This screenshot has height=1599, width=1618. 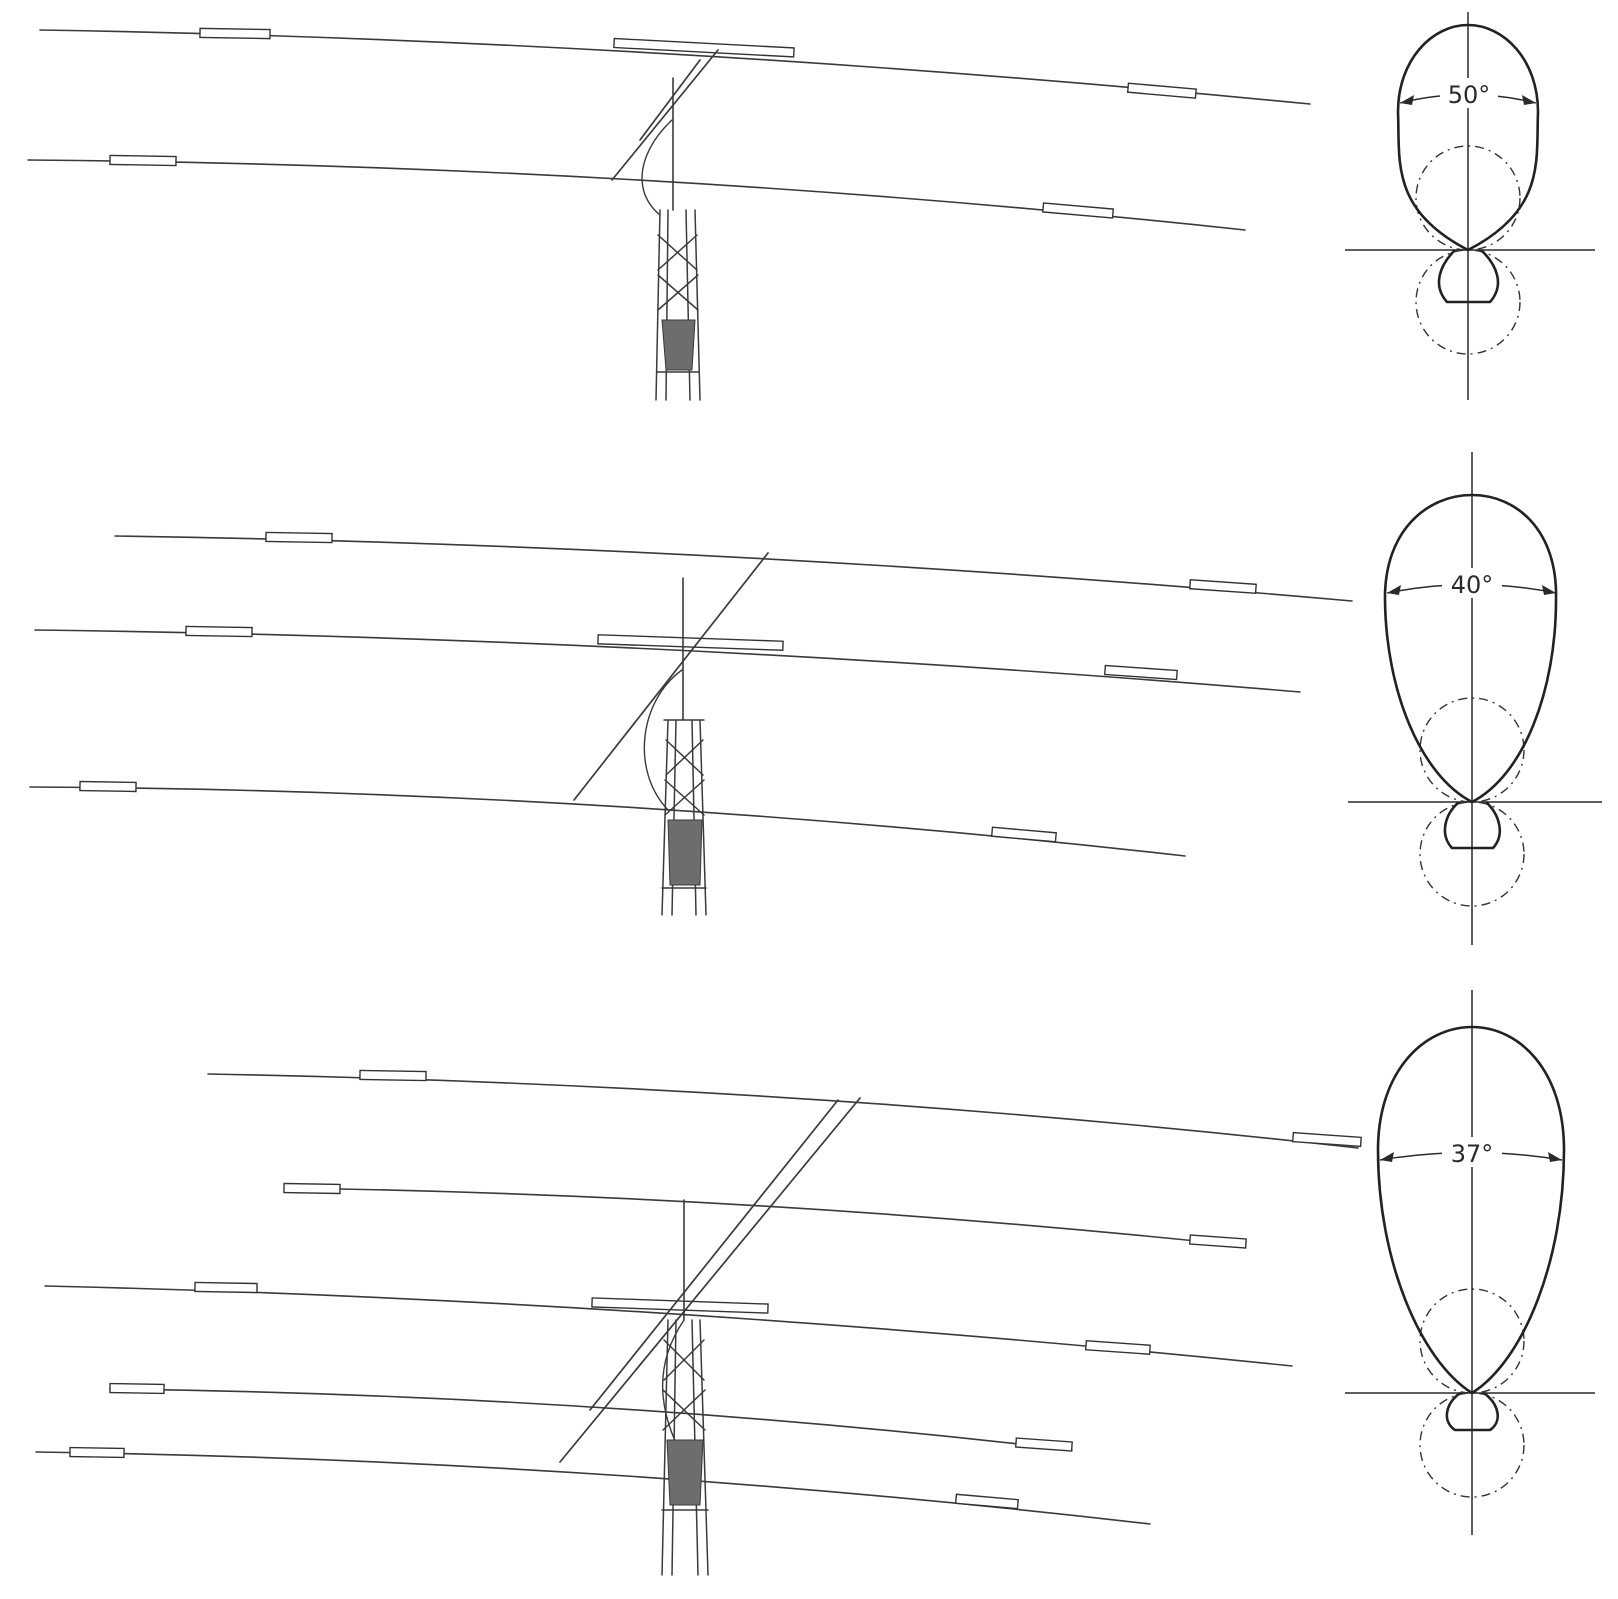 I want to click on antenna-3-boom, so click(x=710, y=1280).